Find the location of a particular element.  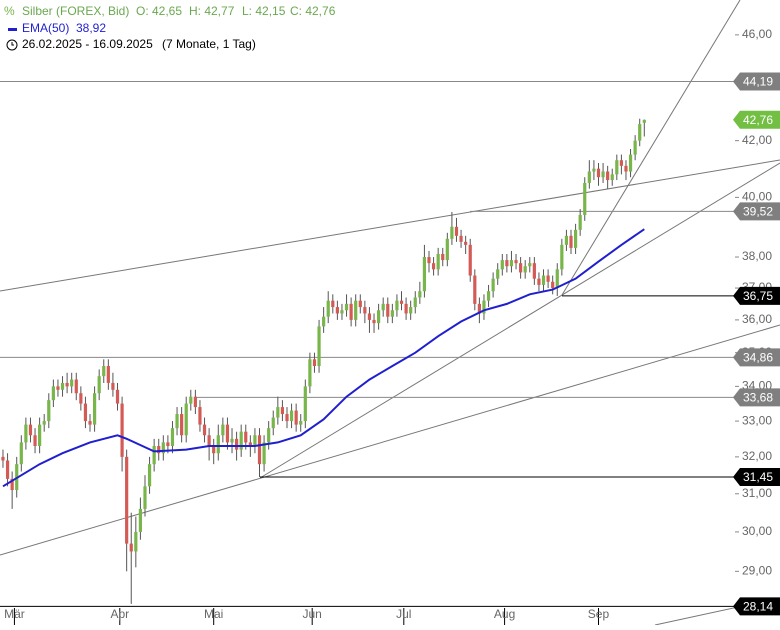

trendline is located at coordinates (651, 148).